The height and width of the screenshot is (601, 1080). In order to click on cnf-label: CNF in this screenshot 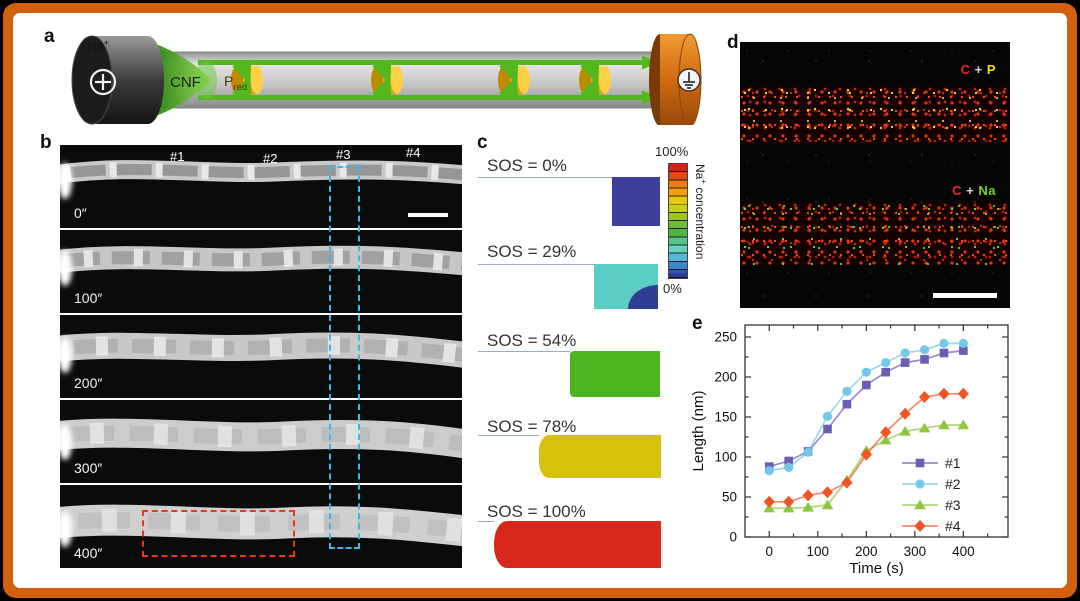, I will do `click(185, 82)`.